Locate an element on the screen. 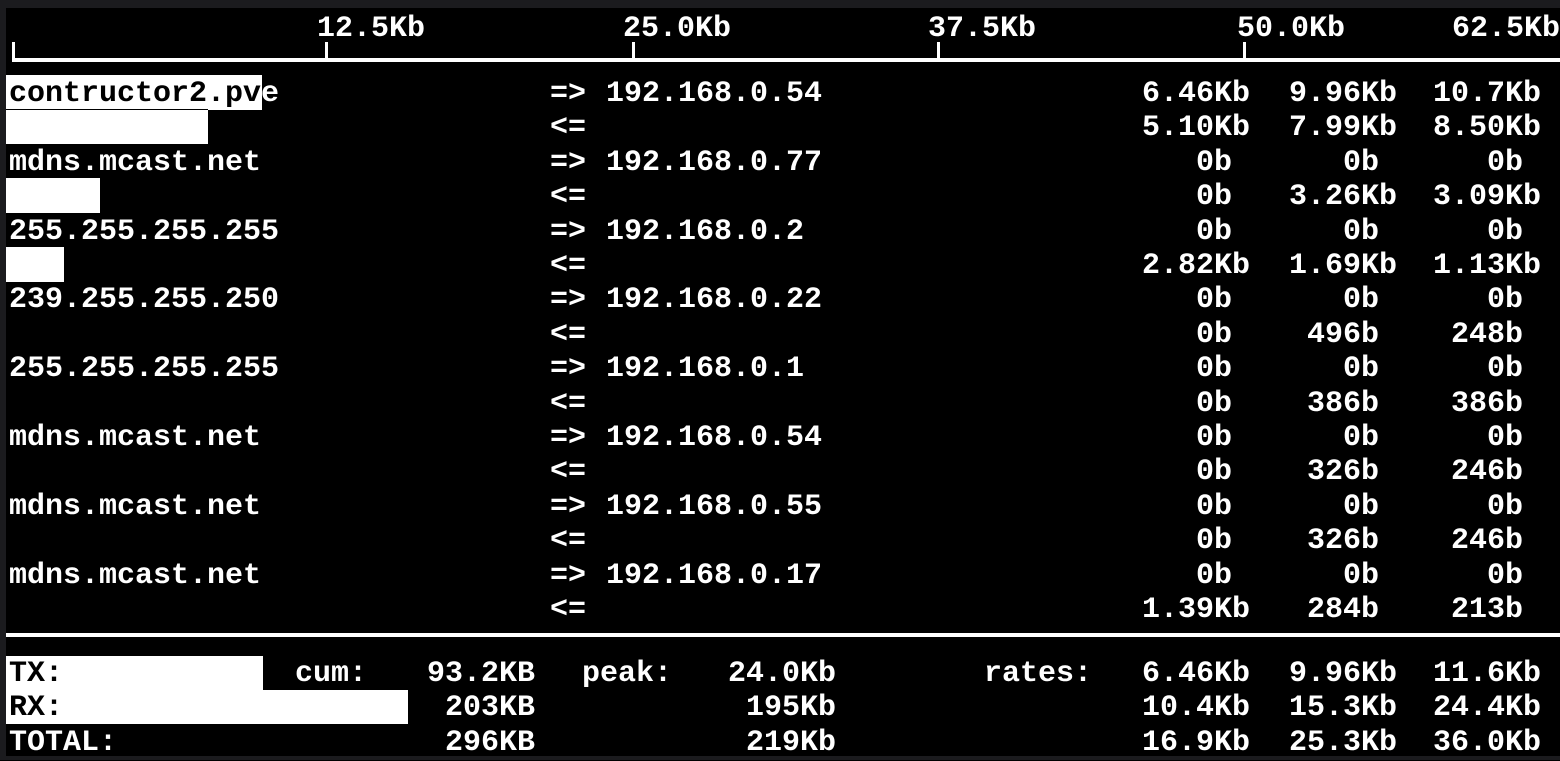 The image size is (1560, 761). connection-rx-line: <= 0b 3.26Kb 3.09Kb is located at coordinates (780, 197).